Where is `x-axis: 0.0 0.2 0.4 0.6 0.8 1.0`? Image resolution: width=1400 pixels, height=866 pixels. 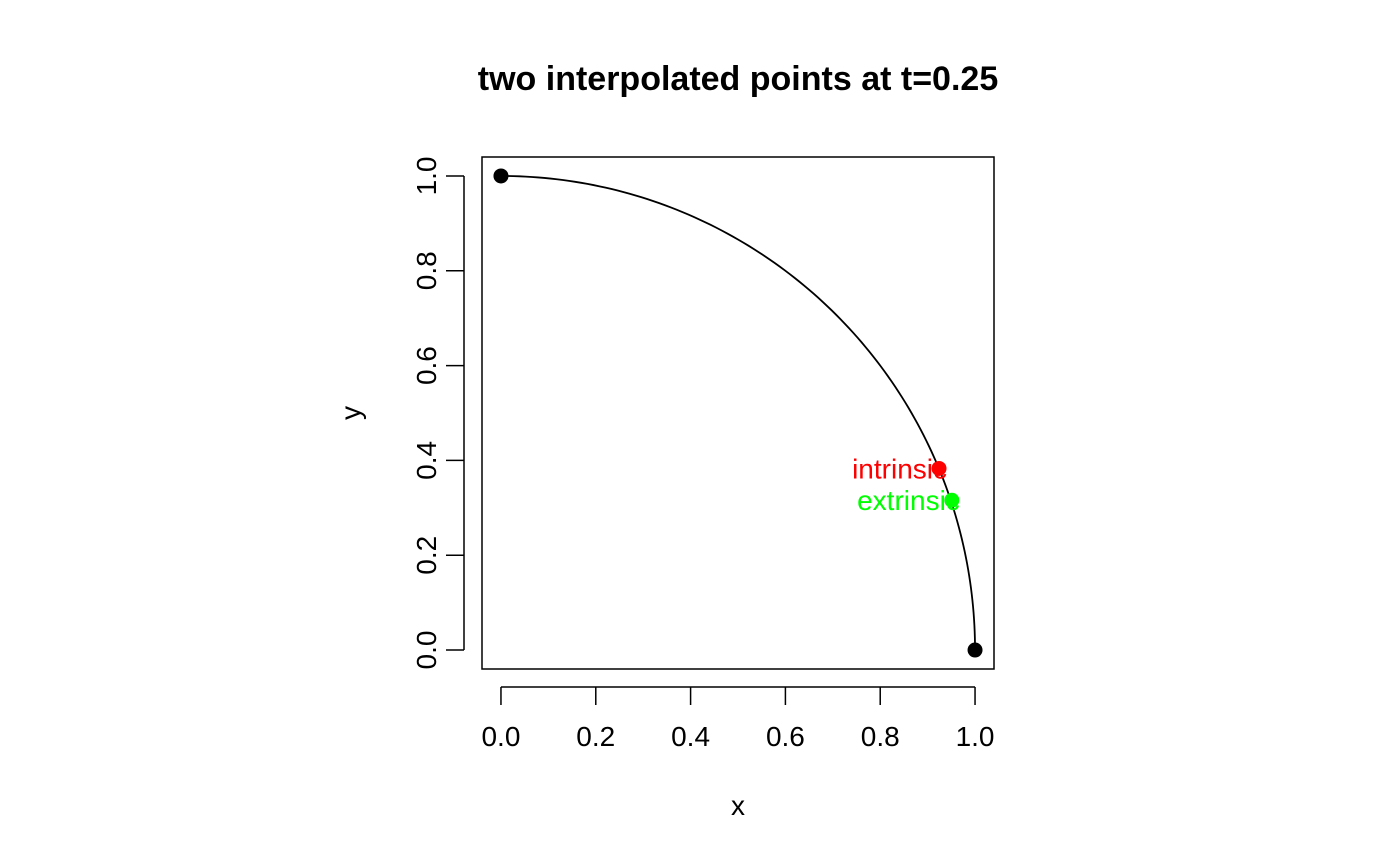
x-axis: 0.0 0.2 0.4 0.6 0.8 1.0 is located at coordinates (738, 719).